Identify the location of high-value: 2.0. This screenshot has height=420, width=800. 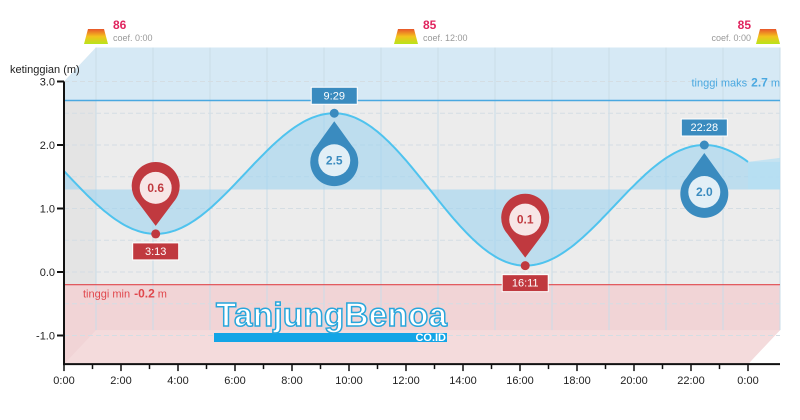
(704, 192).